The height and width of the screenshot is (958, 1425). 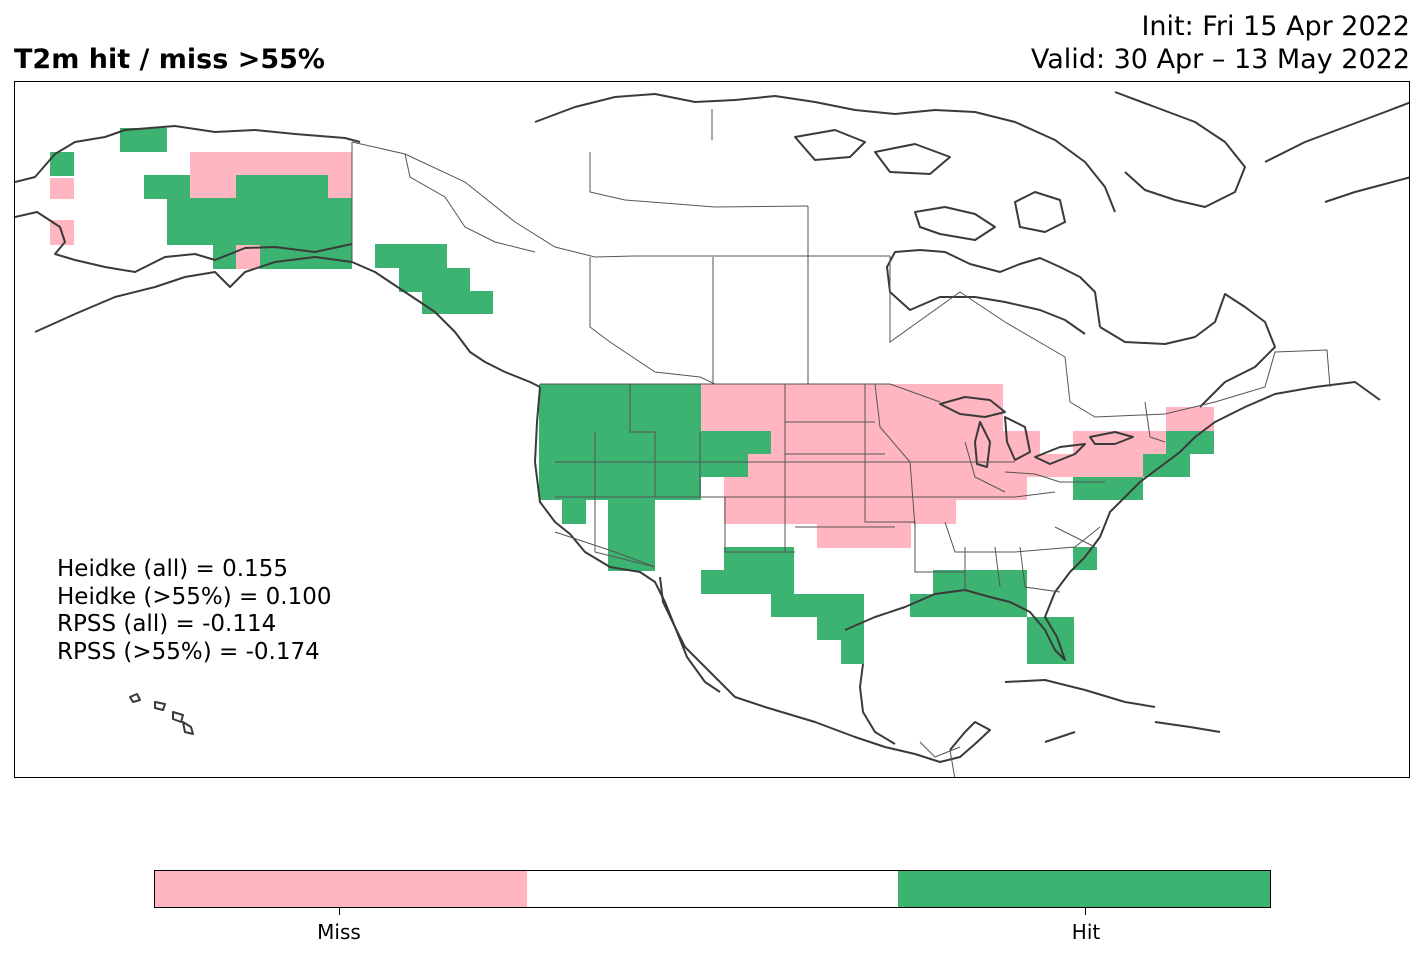 What do you see at coordinates (169, 59) in the screenshot?
I see `map-title: T2m hit / miss >55%` at bounding box center [169, 59].